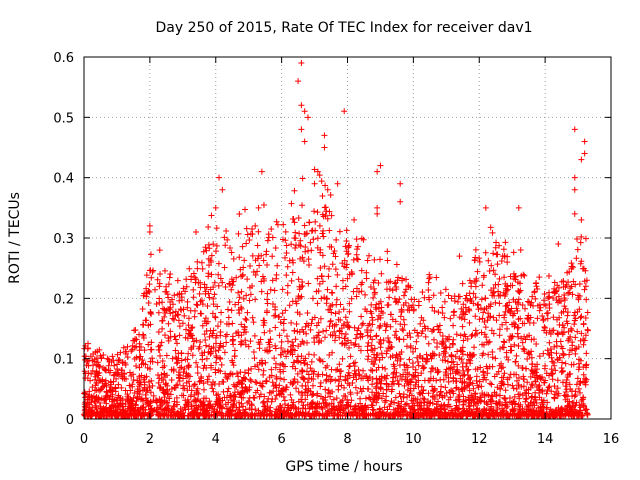 The width and height of the screenshot is (640, 480). Describe the element at coordinates (63, 58) in the screenshot. I see `y-tick-label: 0.6` at that location.